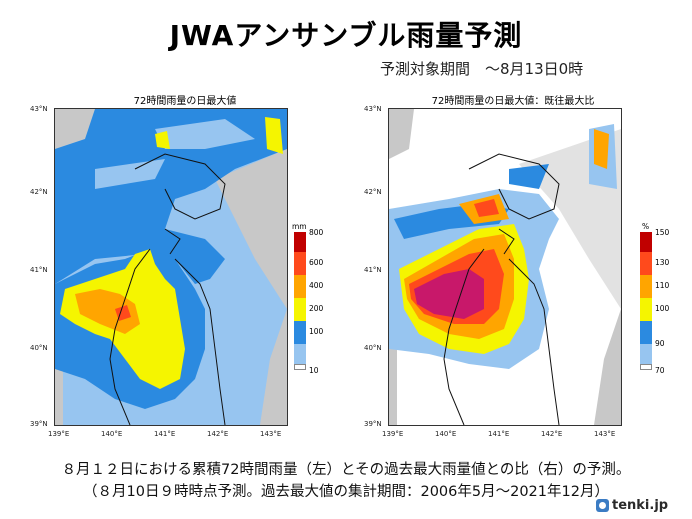 The image size is (692, 519). Describe the element at coordinates (513, 101) in the screenshot. I see `right-map-title: 72時間雨量の日最大値：既往最大比` at that location.